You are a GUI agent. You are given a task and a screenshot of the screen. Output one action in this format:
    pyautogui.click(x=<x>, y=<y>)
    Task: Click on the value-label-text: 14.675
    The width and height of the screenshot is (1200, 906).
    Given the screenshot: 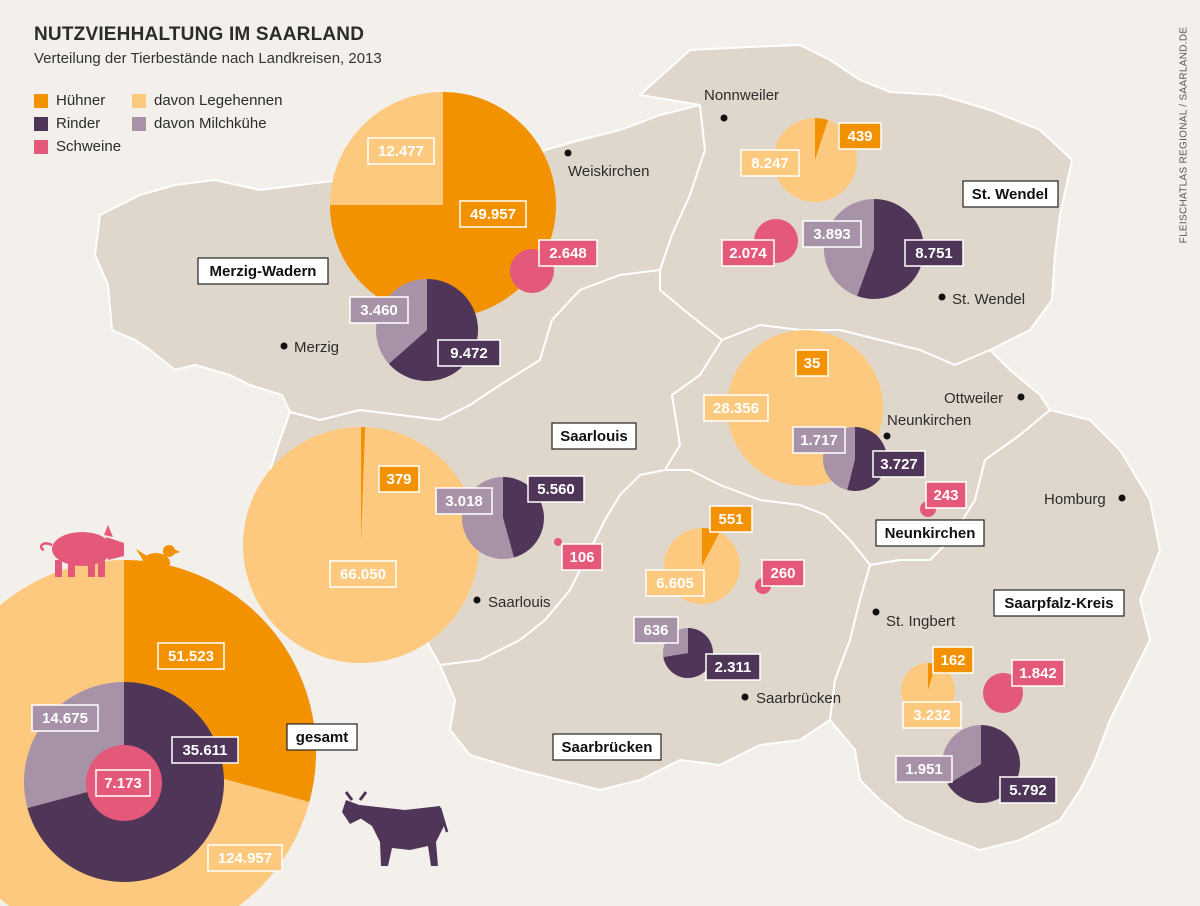 What is the action you would take?
    pyautogui.click(x=65, y=718)
    